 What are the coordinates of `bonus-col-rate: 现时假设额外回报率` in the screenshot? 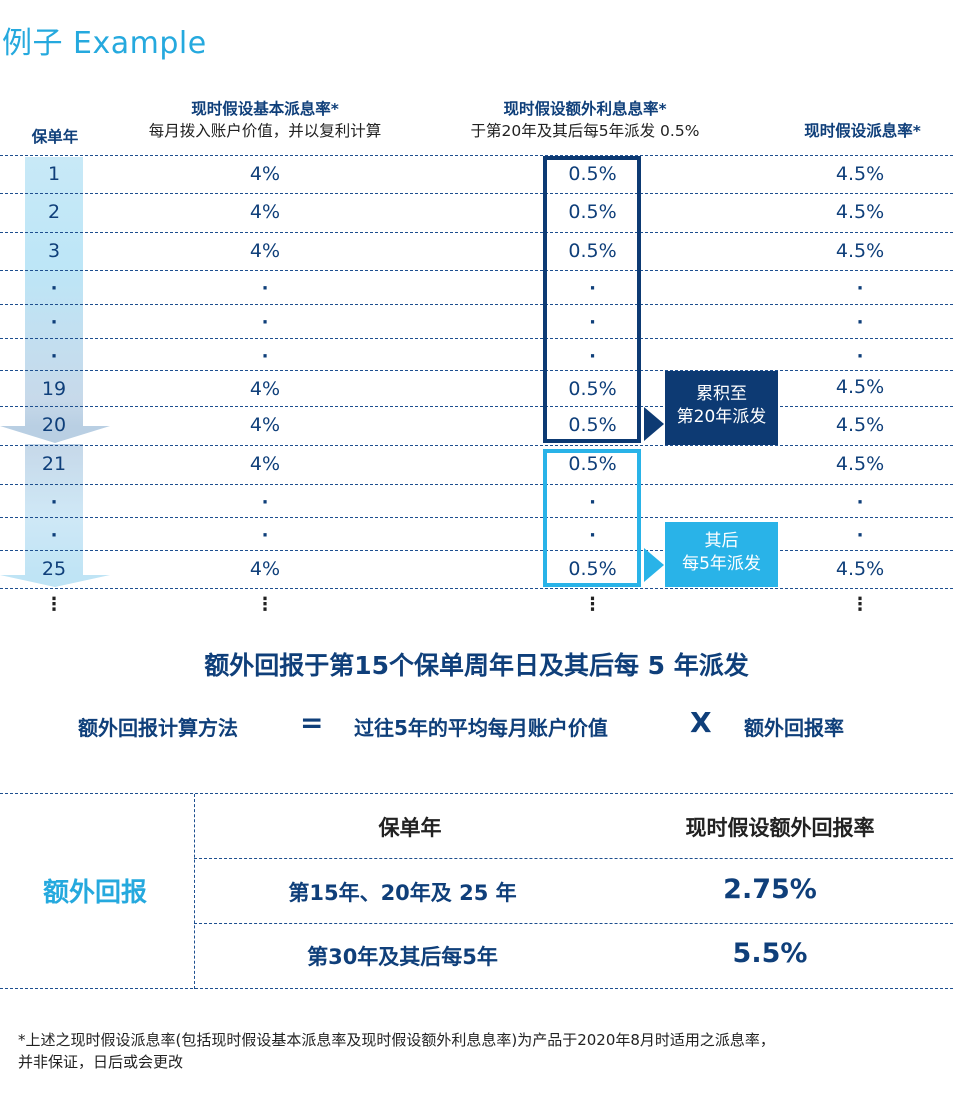 It's located at (780, 828).